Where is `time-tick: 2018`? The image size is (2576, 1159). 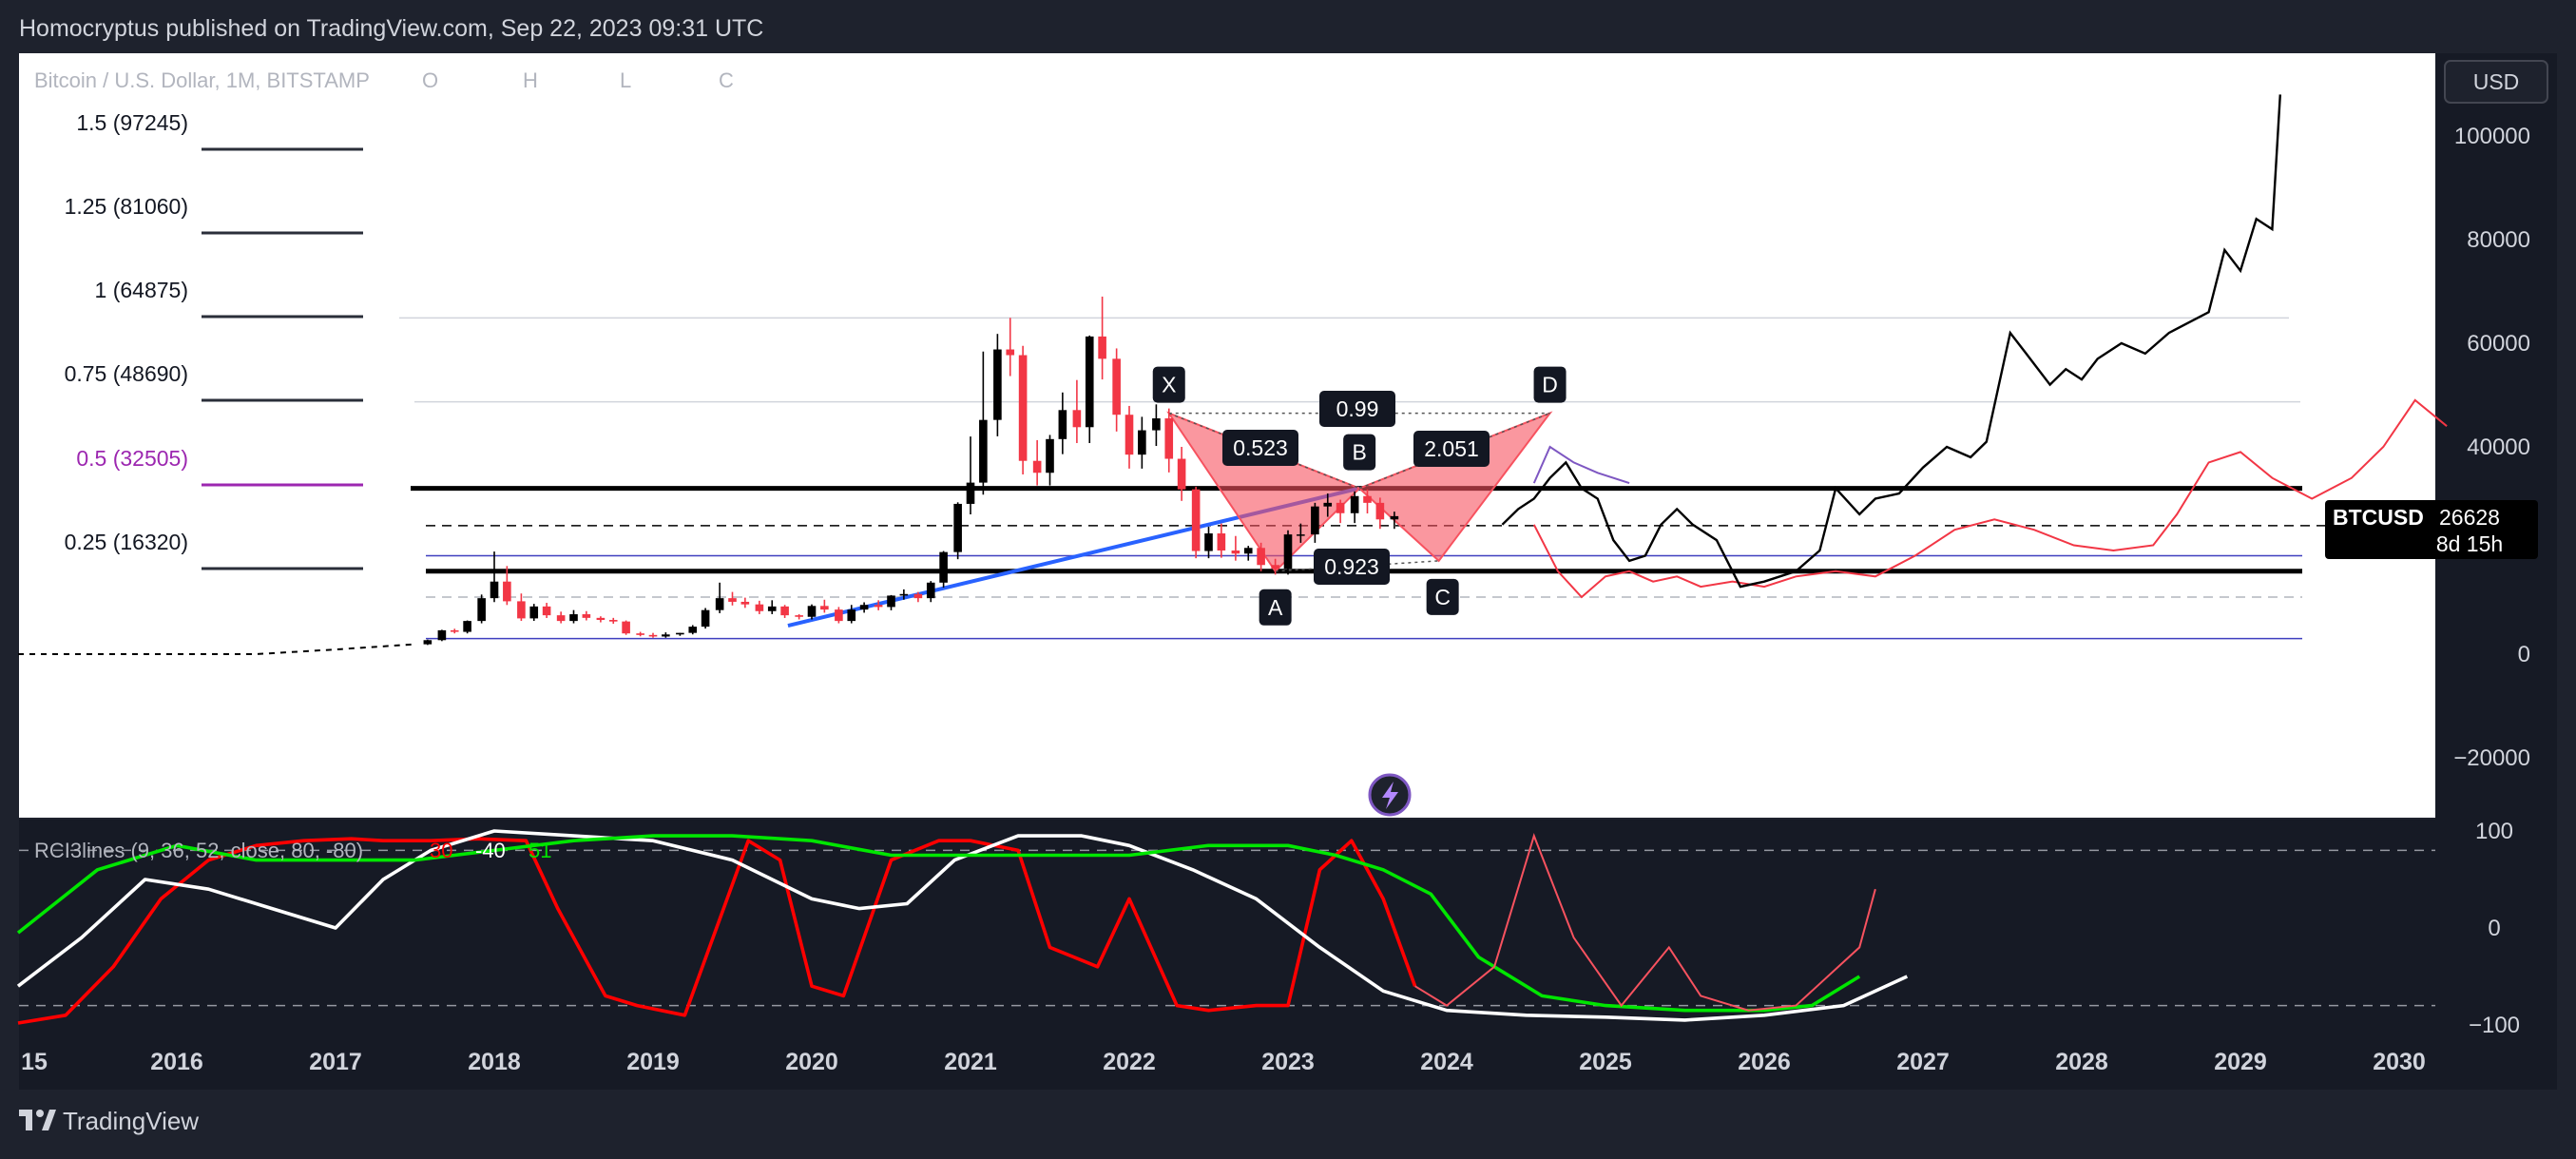 time-tick: 2018 is located at coordinates (495, 1062).